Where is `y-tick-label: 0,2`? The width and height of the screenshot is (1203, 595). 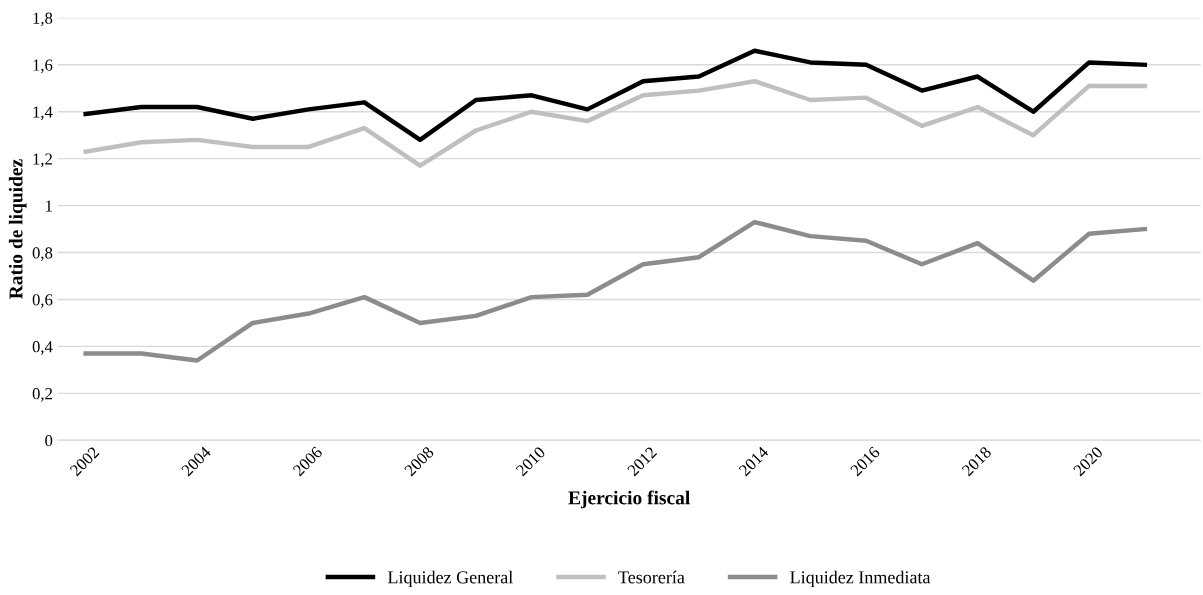
y-tick-label: 0,2 is located at coordinates (42, 395).